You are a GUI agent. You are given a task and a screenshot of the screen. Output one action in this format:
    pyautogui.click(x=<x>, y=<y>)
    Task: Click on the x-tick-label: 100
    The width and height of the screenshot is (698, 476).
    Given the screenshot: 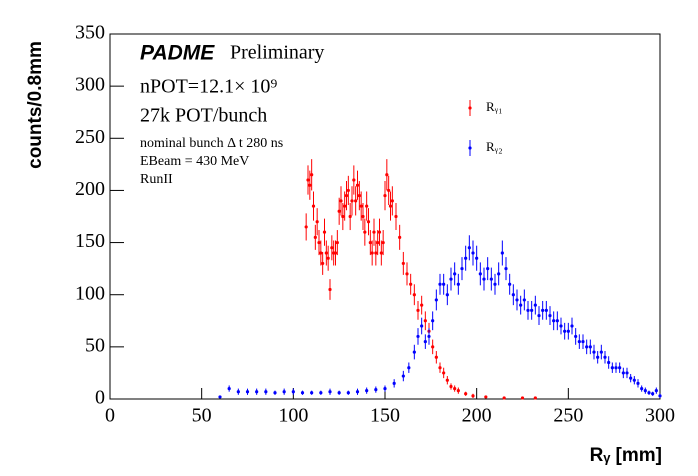 What is the action you would take?
    pyautogui.click(x=293, y=416)
    